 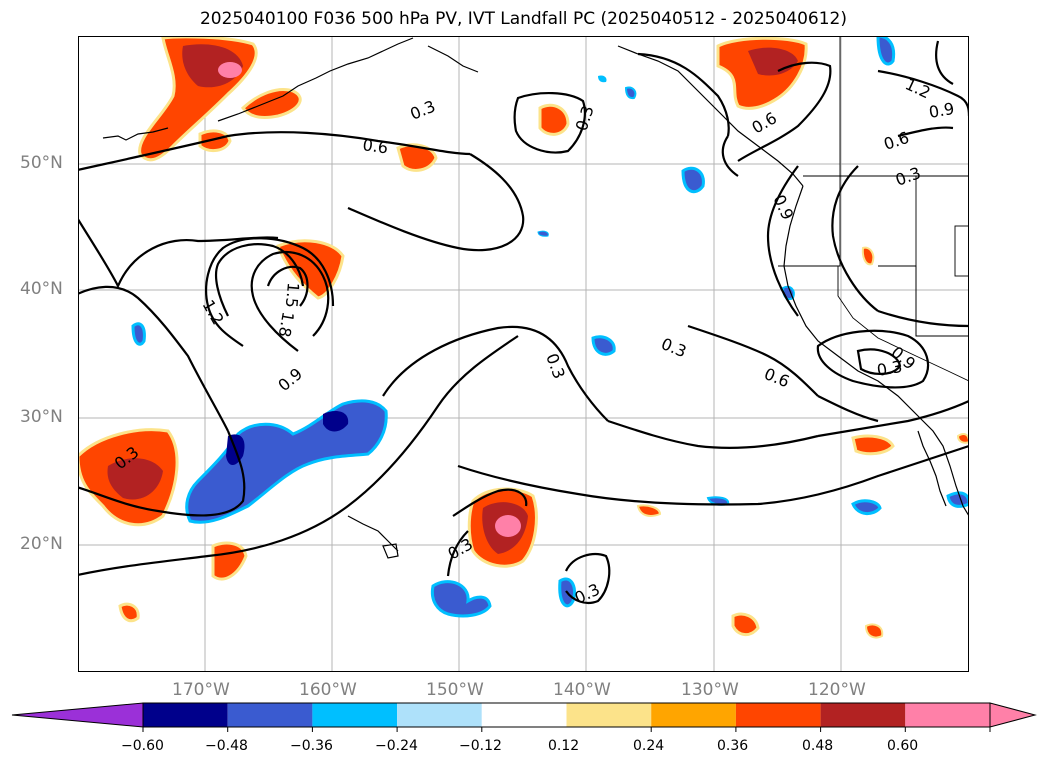 What do you see at coordinates (142, 746) in the screenshot?
I see `colorbar-tick-label: −0.60` at bounding box center [142, 746].